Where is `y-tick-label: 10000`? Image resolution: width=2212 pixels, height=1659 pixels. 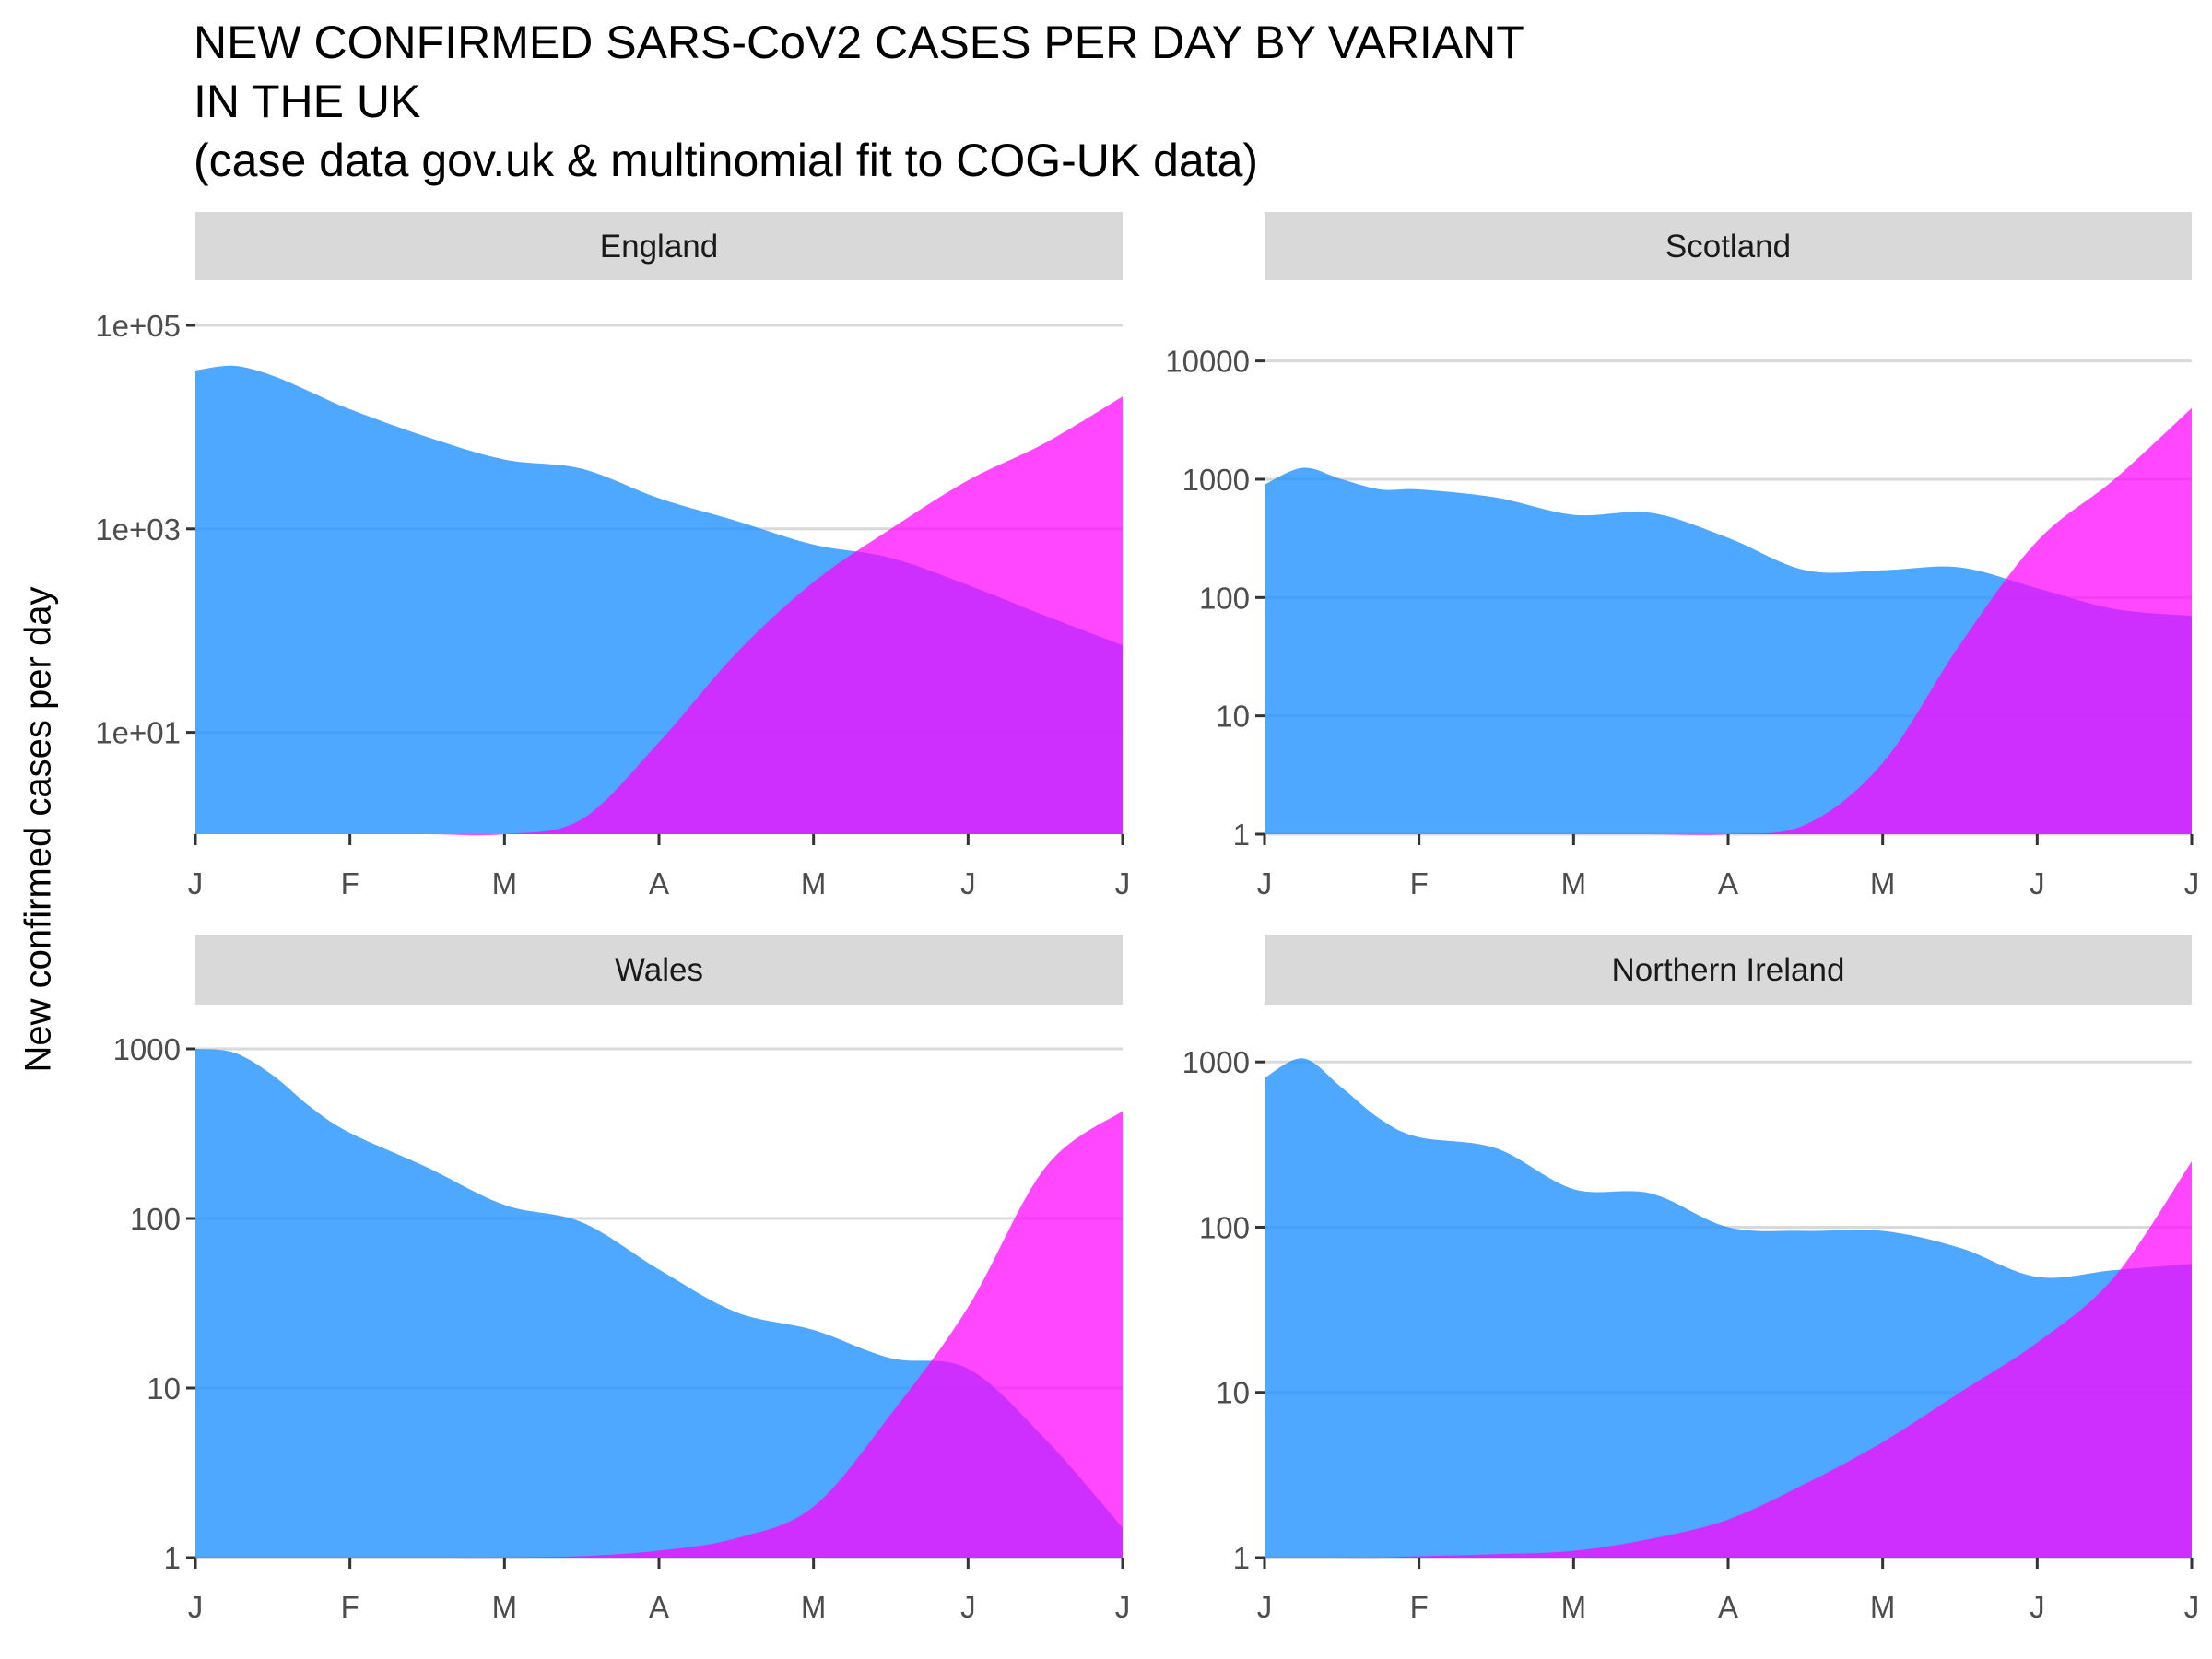
y-tick-label: 10000 is located at coordinates (1207, 362).